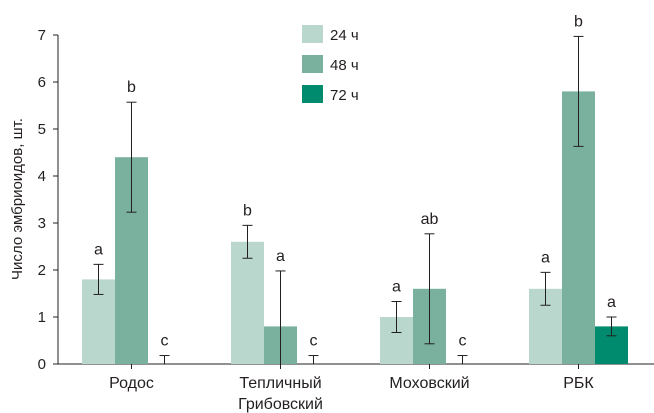 The width and height of the screenshot is (654, 413). Describe the element at coordinates (42, 223) in the screenshot. I see `y-tick-label: 3` at that location.